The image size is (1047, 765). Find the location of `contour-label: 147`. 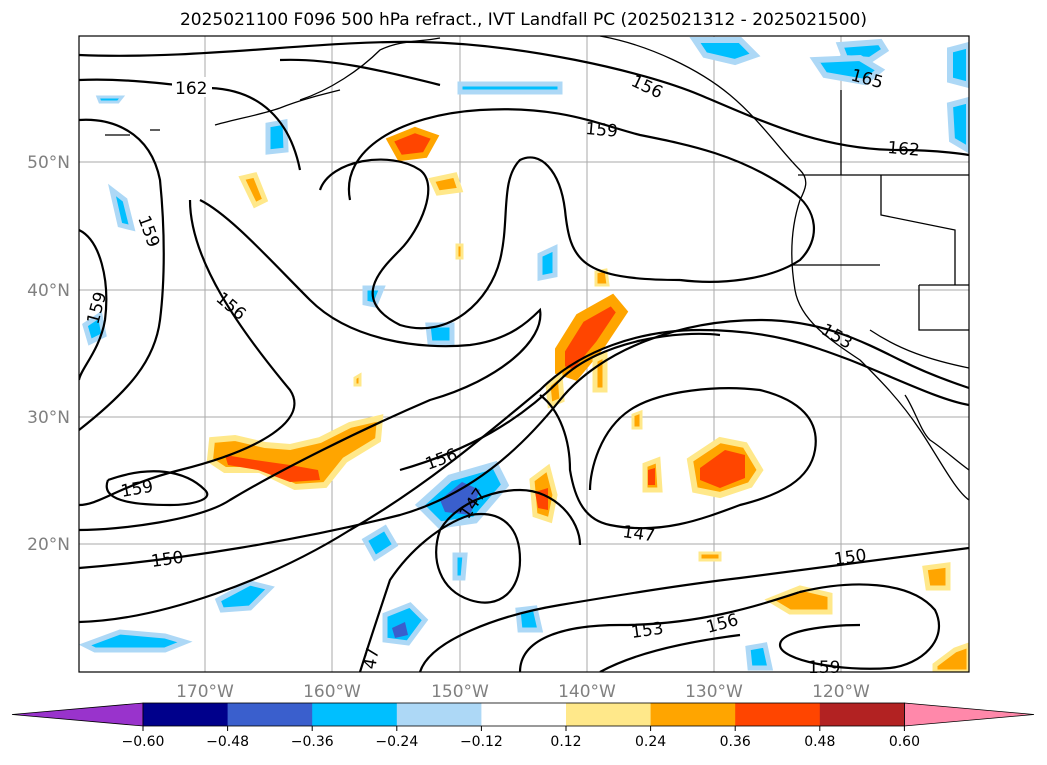

contour-label: 147 is located at coordinates (638, 534).